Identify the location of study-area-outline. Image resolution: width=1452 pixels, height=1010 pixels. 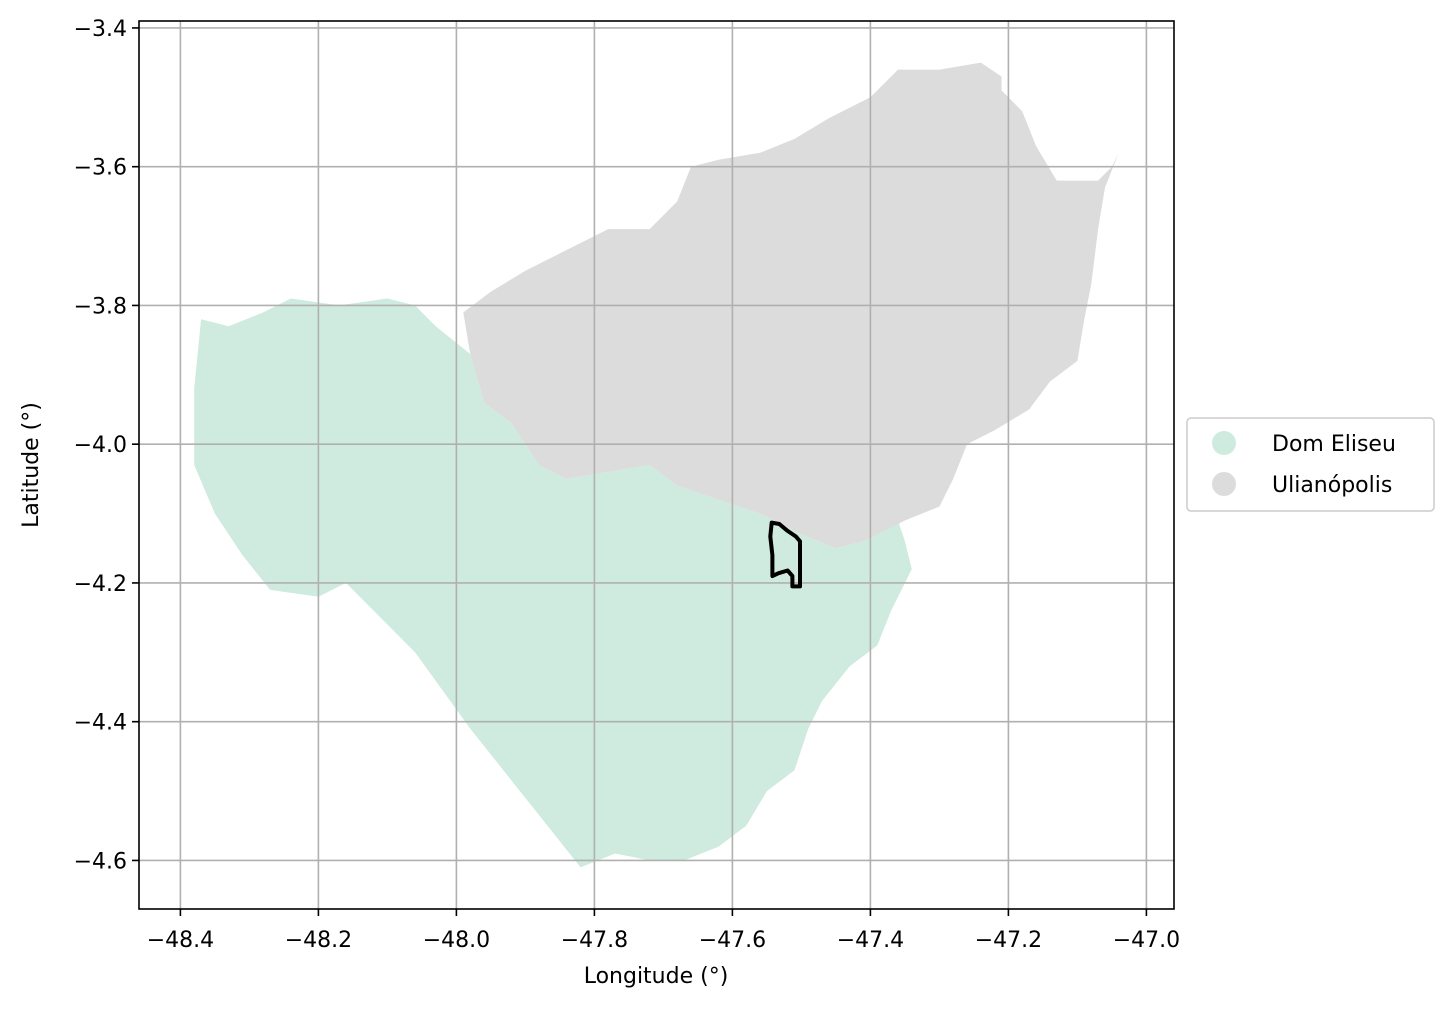
(785, 554).